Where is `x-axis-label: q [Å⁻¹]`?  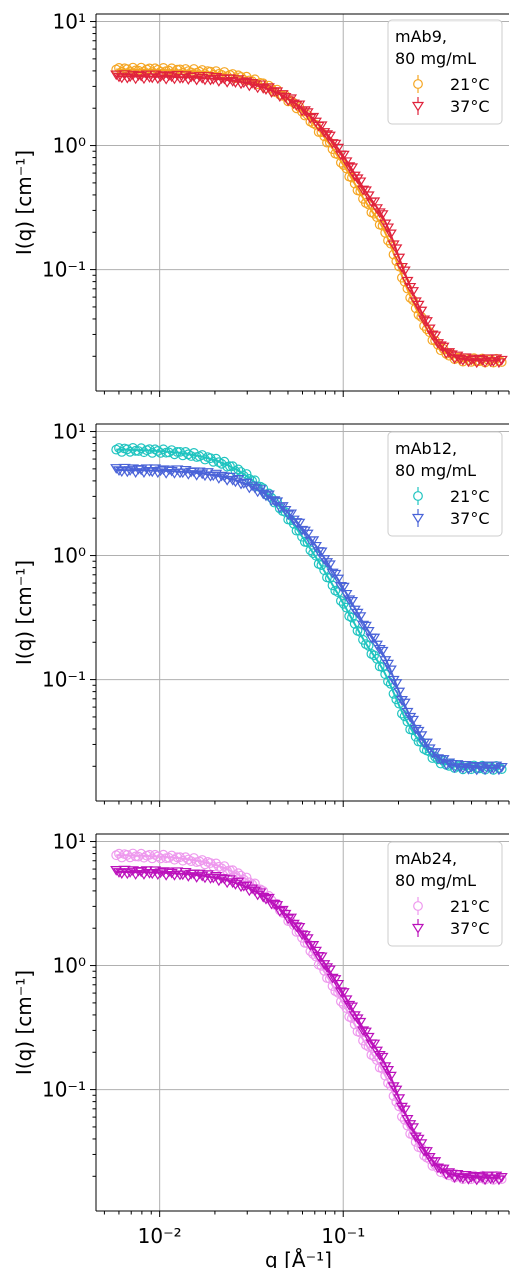
x-axis-label: q [Å⁻¹] is located at coordinates (298, 1258).